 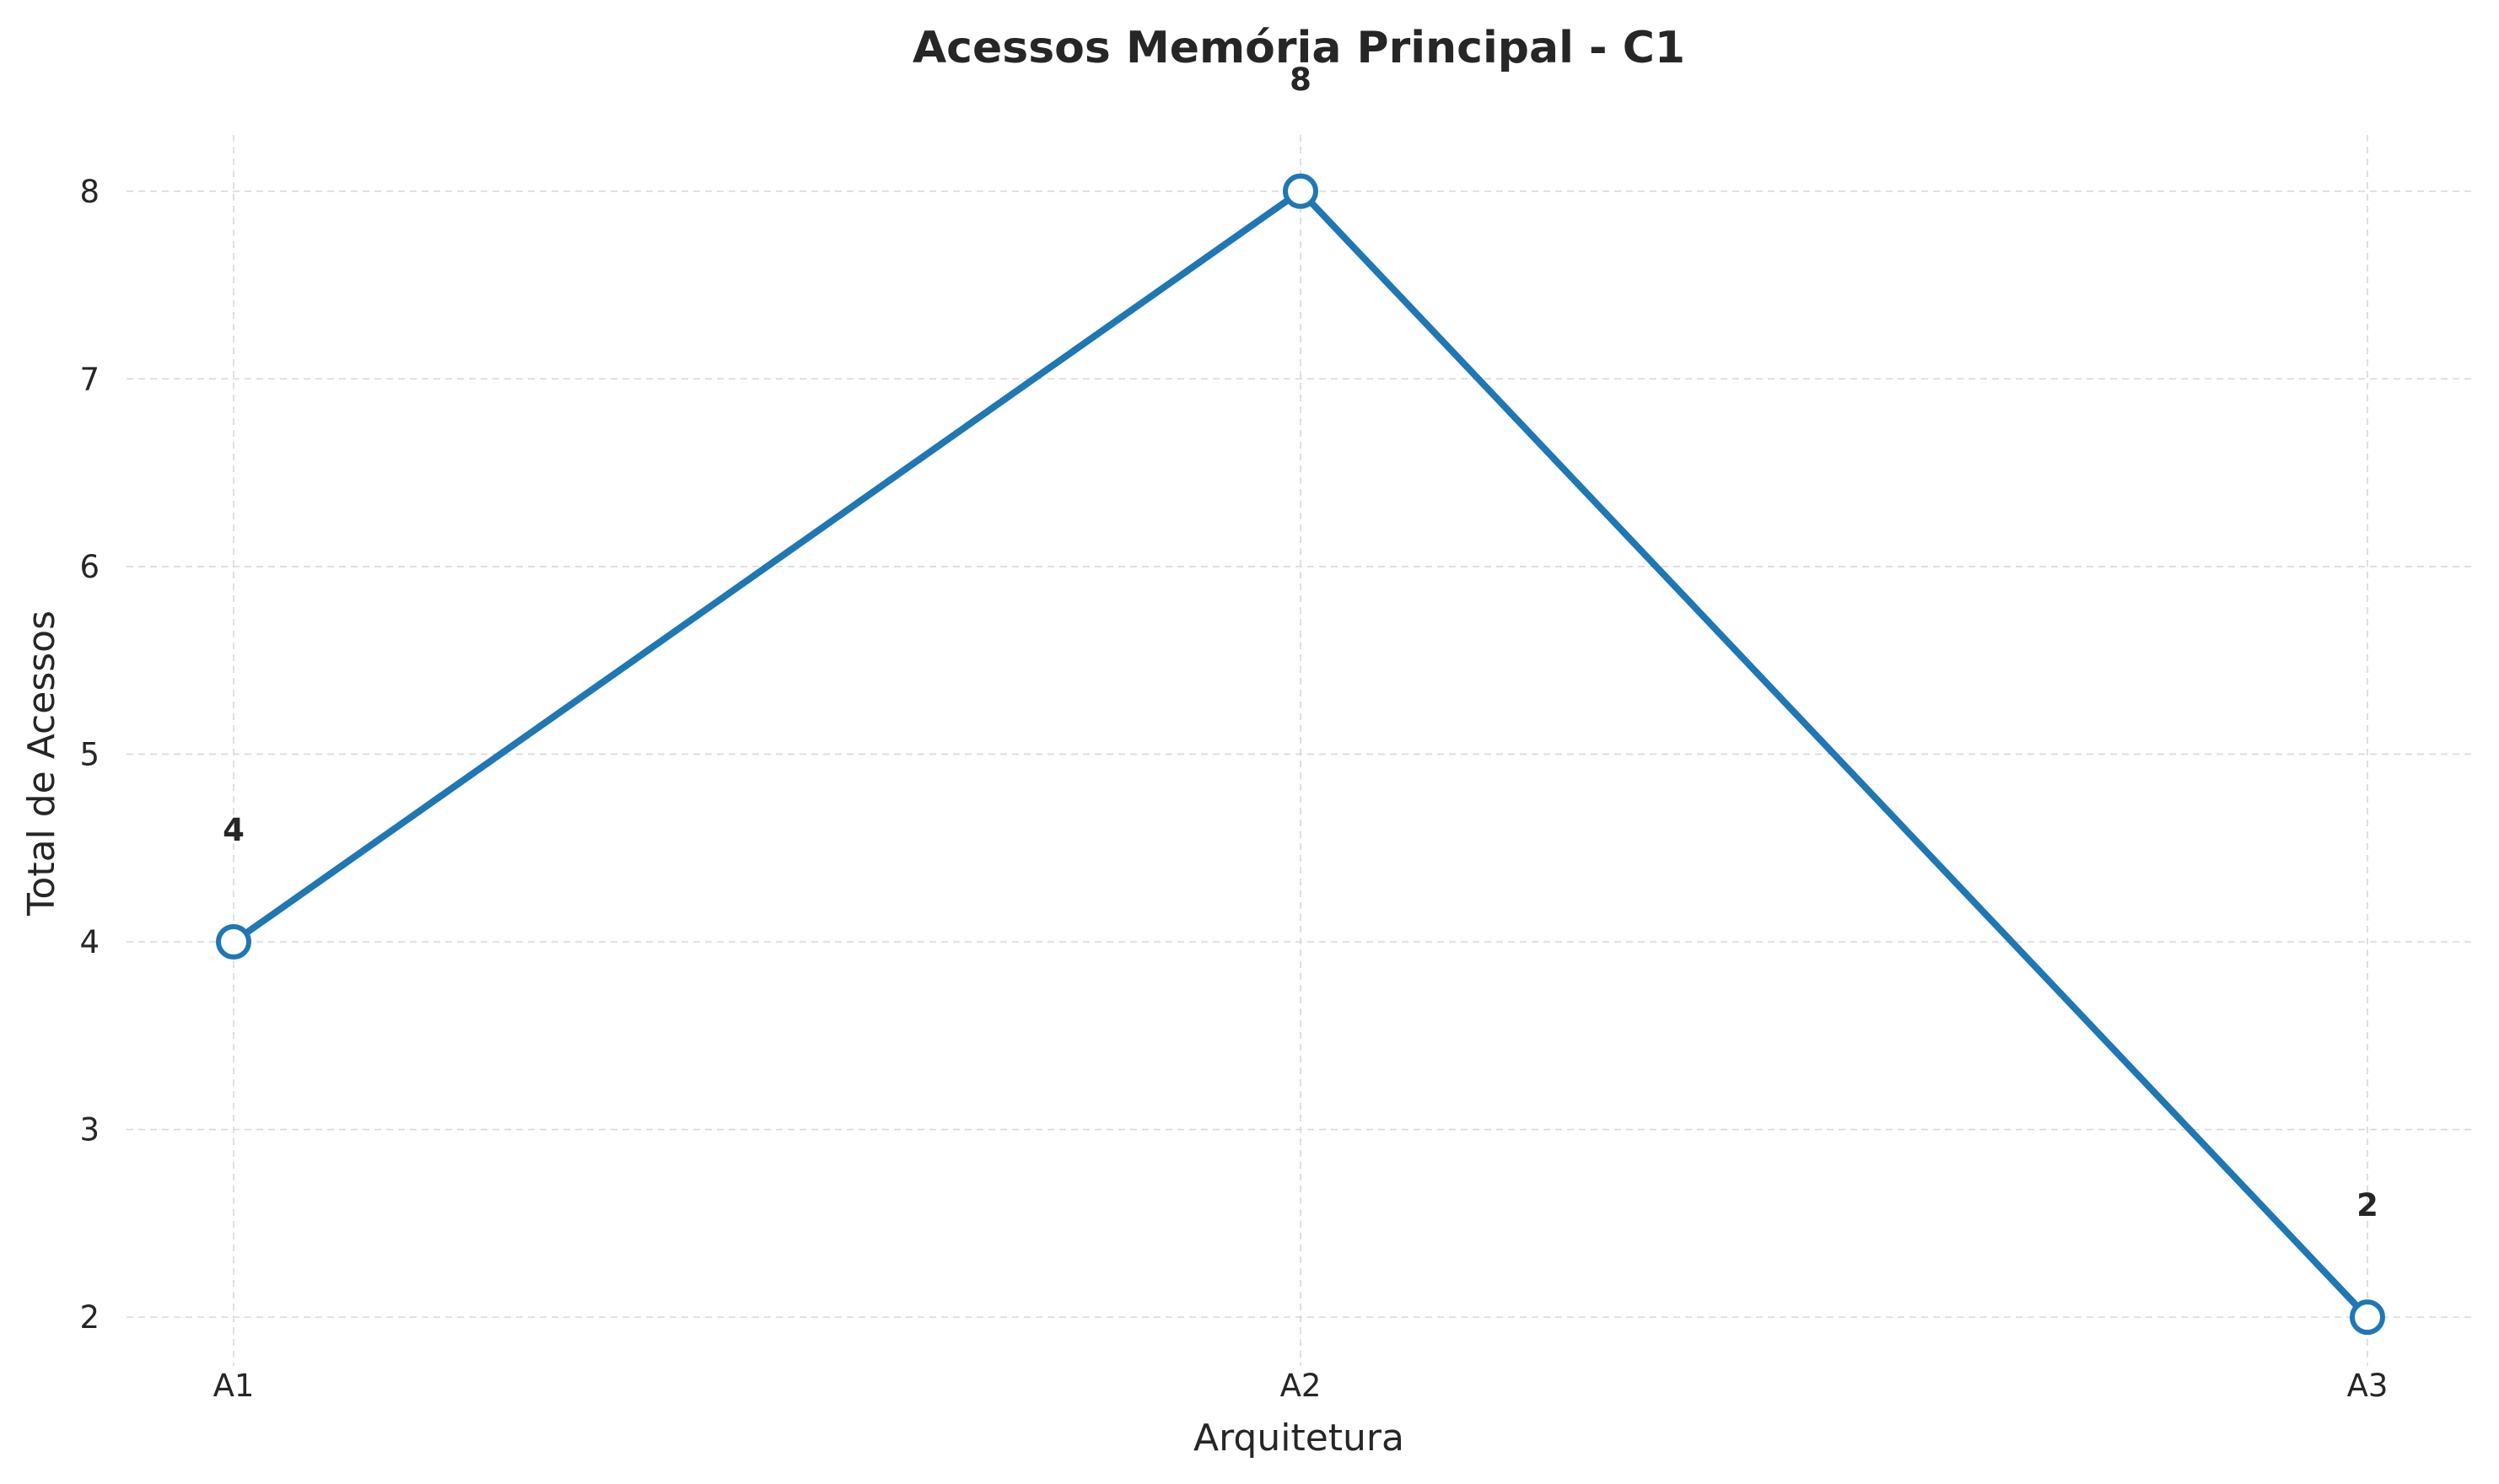 I want to click on x-tick-label-a1: A1, so click(x=234, y=1386).